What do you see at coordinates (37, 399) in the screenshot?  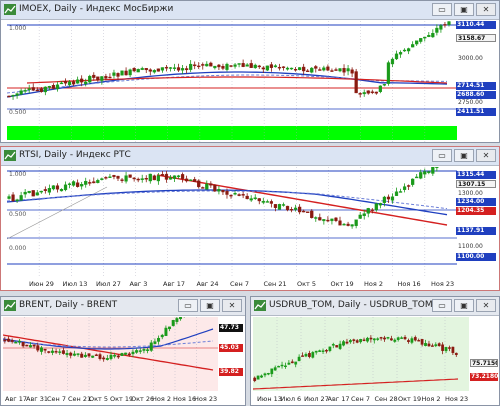 I see `time-axis-label: Авг 31` at bounding box center [37, 399].